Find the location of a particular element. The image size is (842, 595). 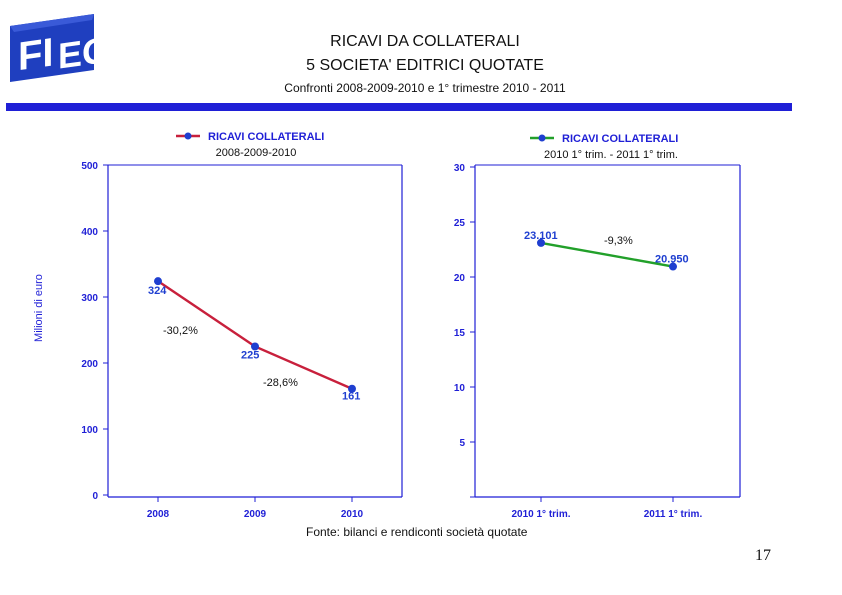

y-tick-label: 200 is located at coordinates (89, 364).